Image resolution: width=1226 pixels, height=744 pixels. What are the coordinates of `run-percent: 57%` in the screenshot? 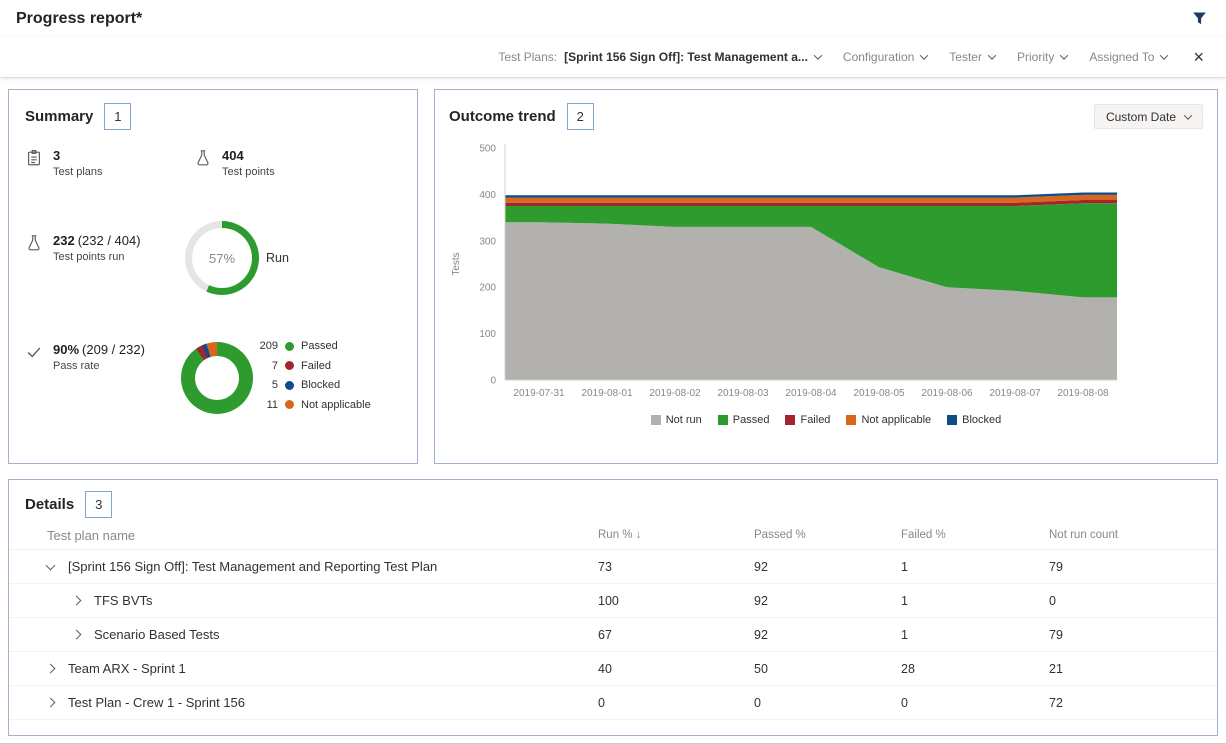 It's located at (222, 258).